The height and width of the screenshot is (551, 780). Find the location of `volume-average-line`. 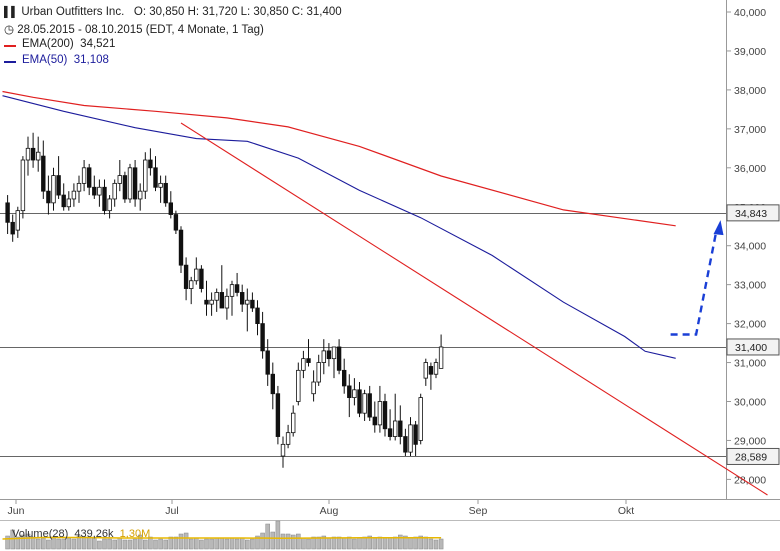

volume-average-line is located at coordinates (222, 538).